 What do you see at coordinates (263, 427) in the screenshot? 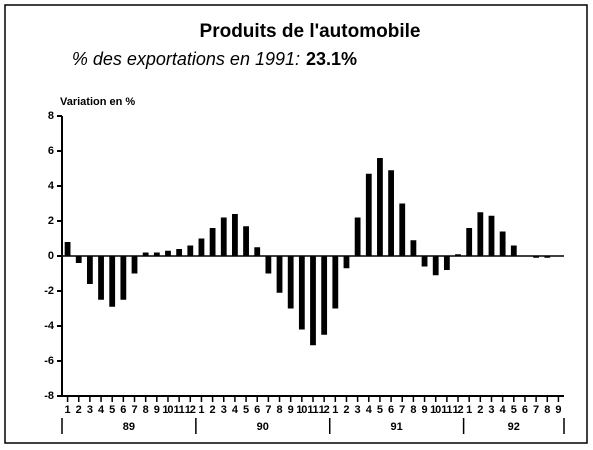
I see `year-label: 90` at bounding box center [263, 427].